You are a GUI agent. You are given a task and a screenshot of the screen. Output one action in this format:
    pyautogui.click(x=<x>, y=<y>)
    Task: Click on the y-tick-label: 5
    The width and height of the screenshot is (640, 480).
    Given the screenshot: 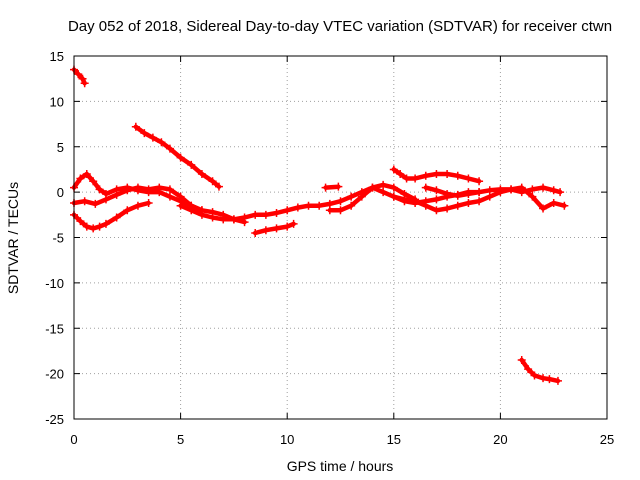 What is the action you would take?
    pyautogui.click(x=60, y=147)
    